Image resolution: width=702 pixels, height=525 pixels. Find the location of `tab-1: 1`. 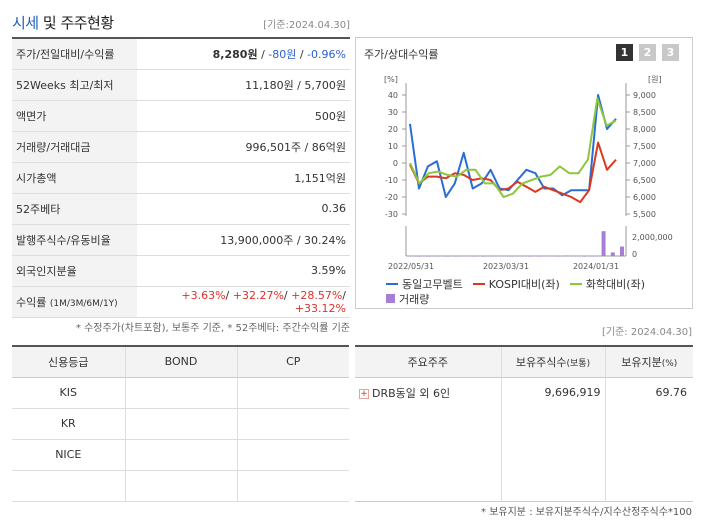

tab-1: 1 is located at coordinates (624, 52).